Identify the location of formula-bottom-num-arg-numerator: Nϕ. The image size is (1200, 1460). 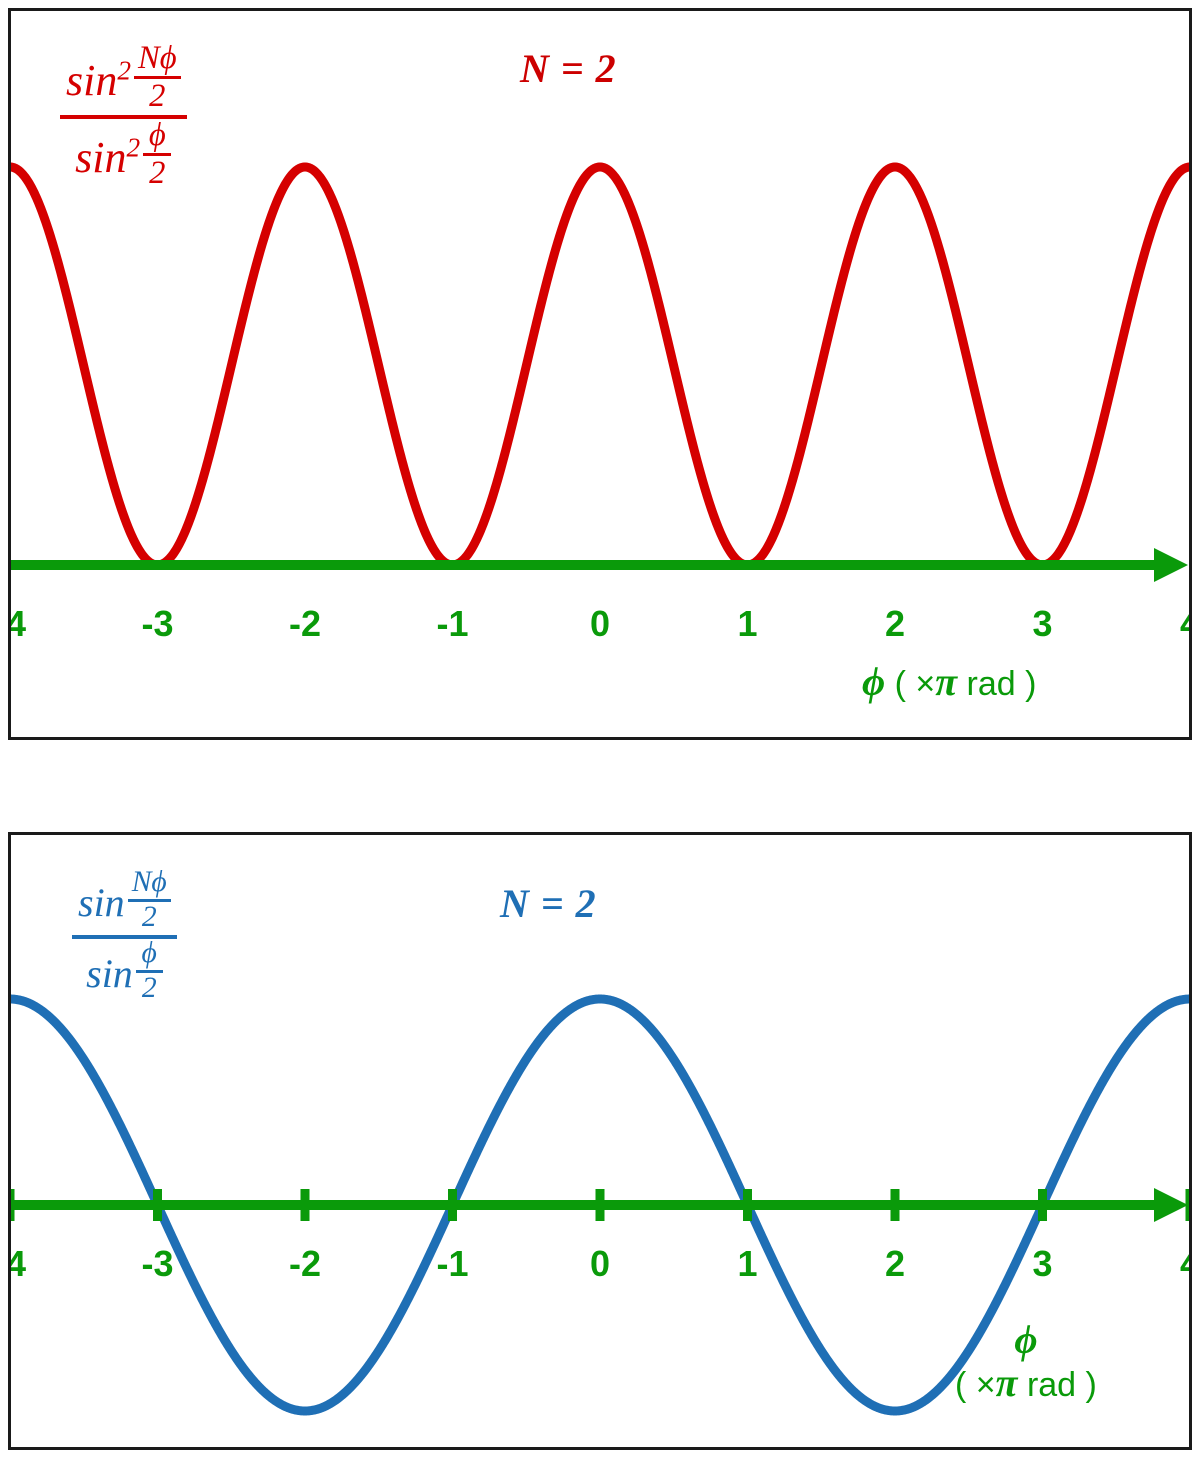
(149, 884).